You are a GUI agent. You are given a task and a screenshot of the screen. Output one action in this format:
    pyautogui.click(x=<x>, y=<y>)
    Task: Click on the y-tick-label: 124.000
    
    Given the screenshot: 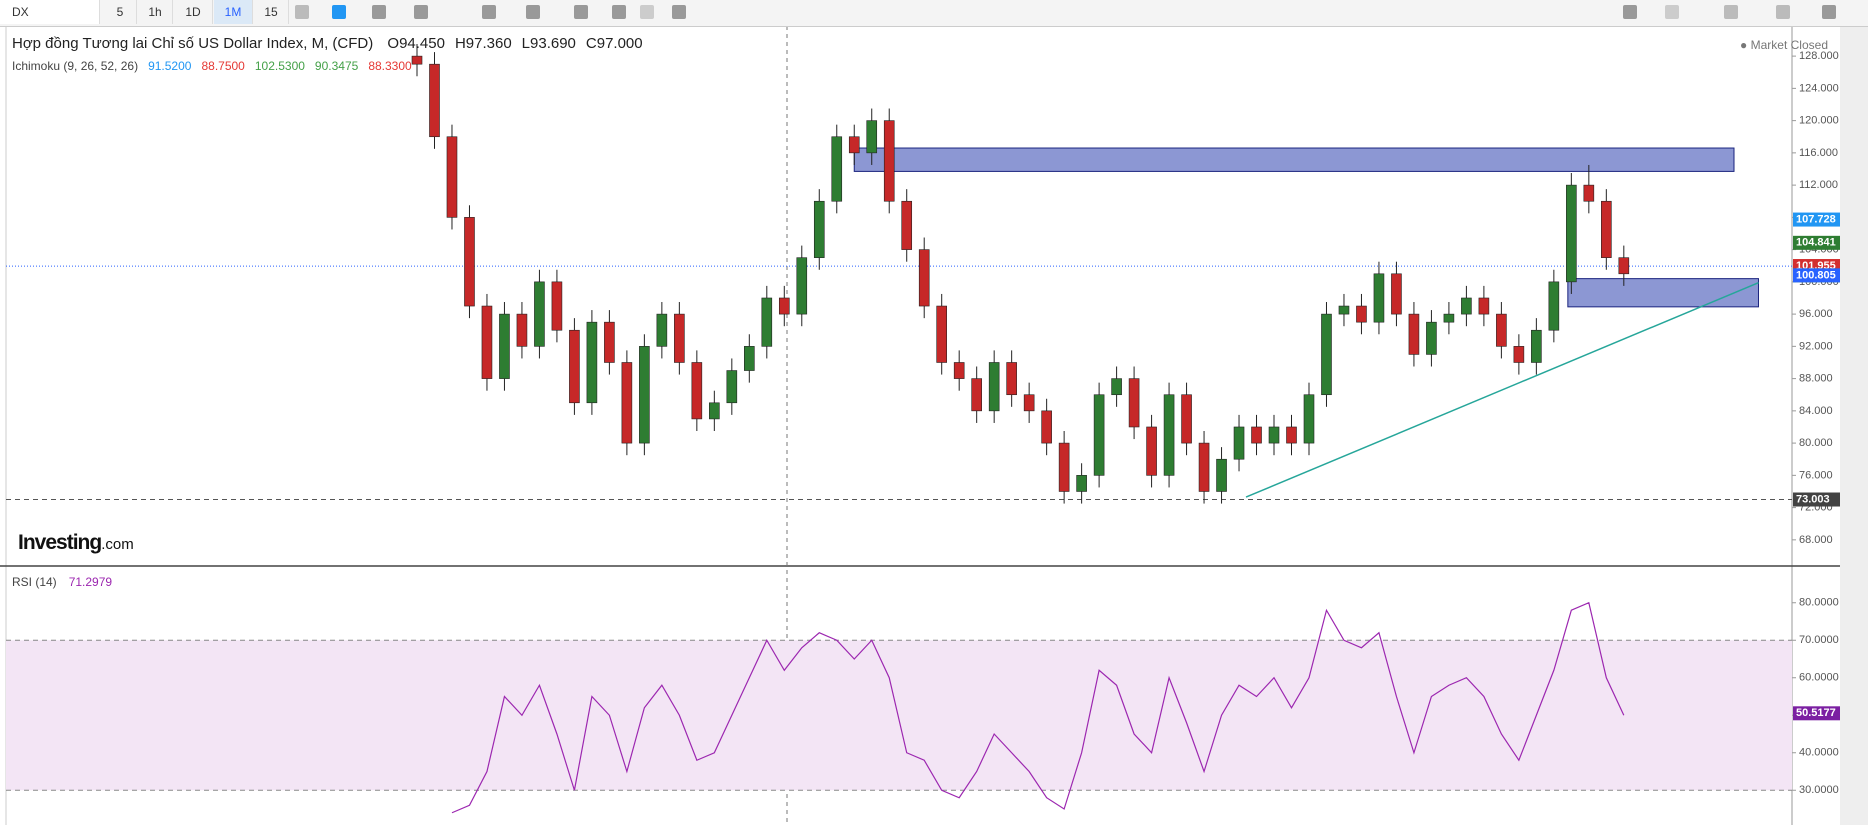 What is the action you would take?
    pyautogui.click(x=1819, y=88)
    